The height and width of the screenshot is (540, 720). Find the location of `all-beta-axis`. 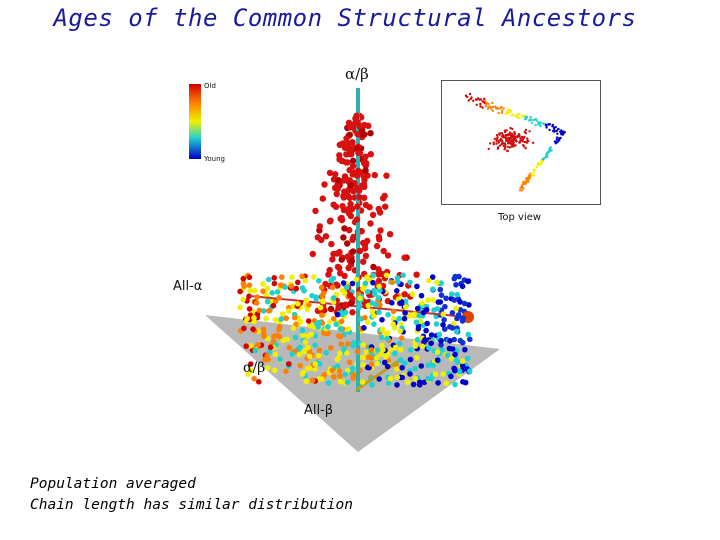

all-beta-axis is located at coordinates (378, 375).